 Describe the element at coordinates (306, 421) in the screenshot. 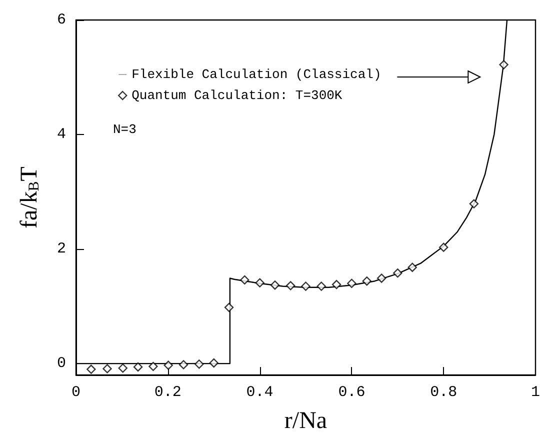

I see `x-axis-title: r/Na` at that location.